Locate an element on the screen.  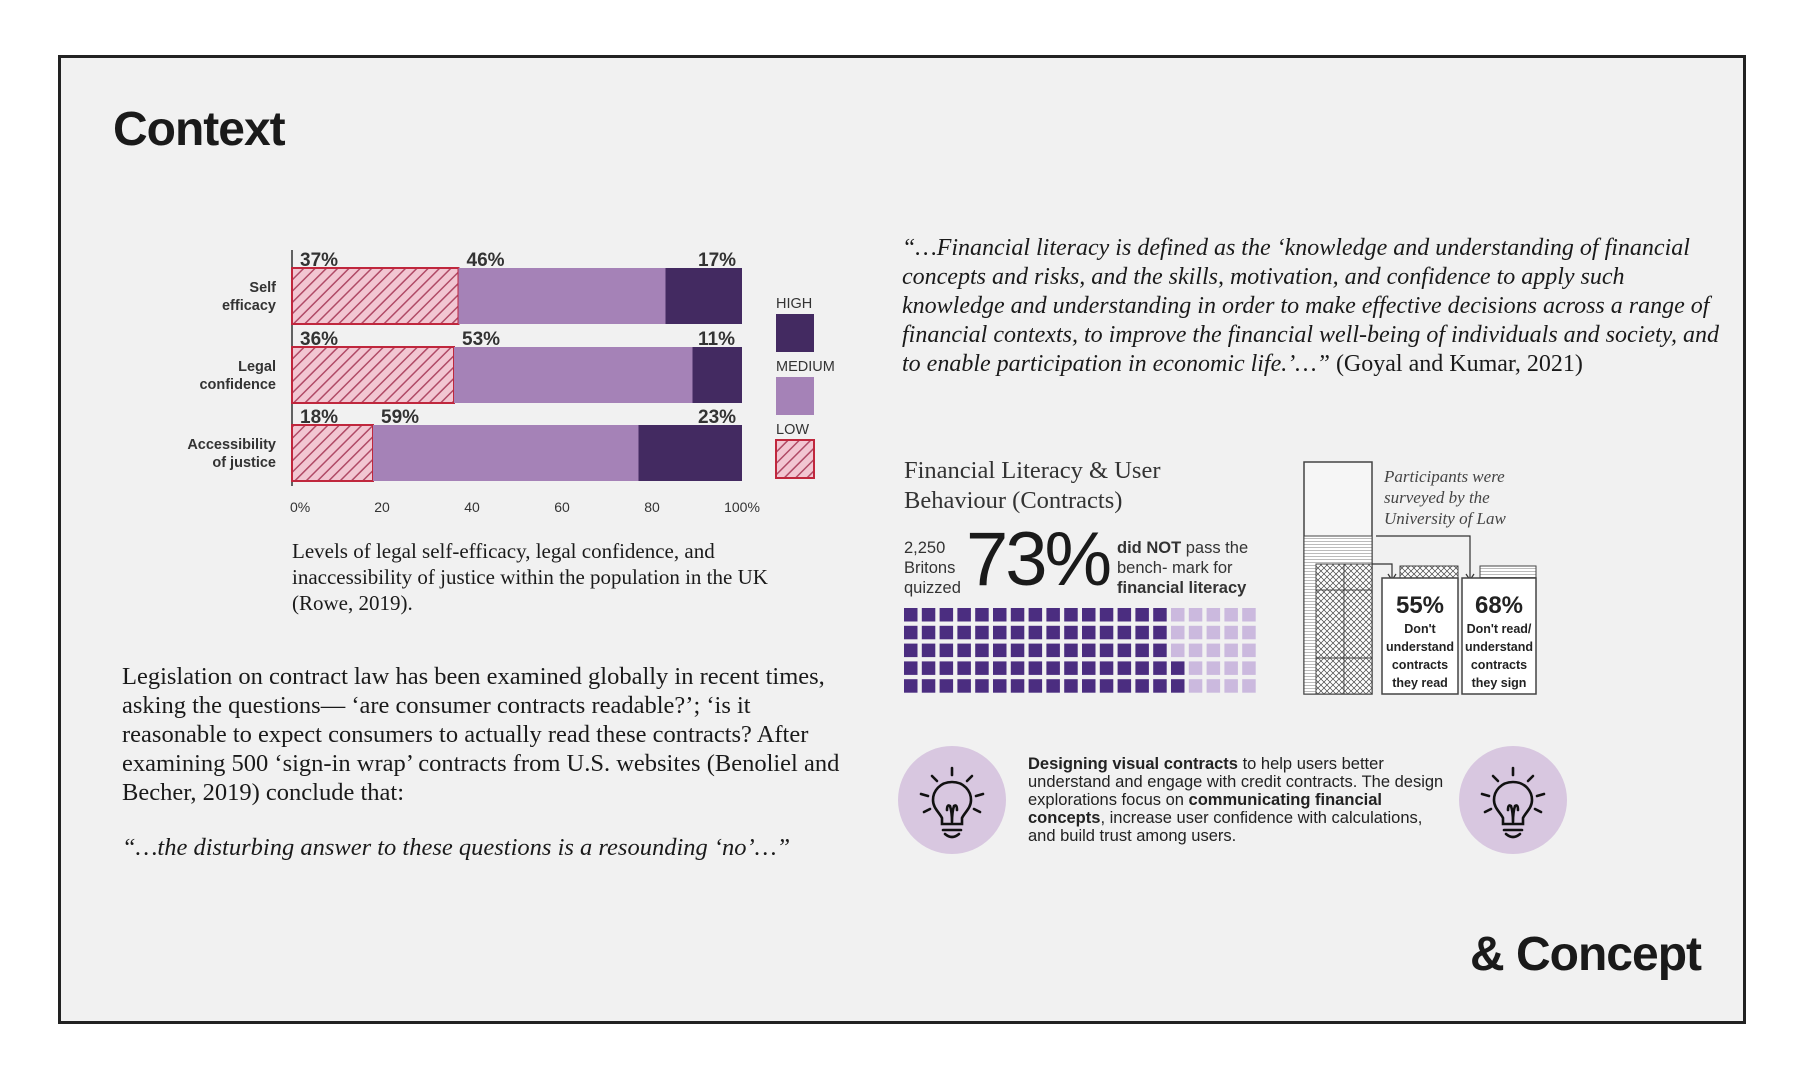
stat2-line1: Don't read/ is located at coordinates (1499, 629).